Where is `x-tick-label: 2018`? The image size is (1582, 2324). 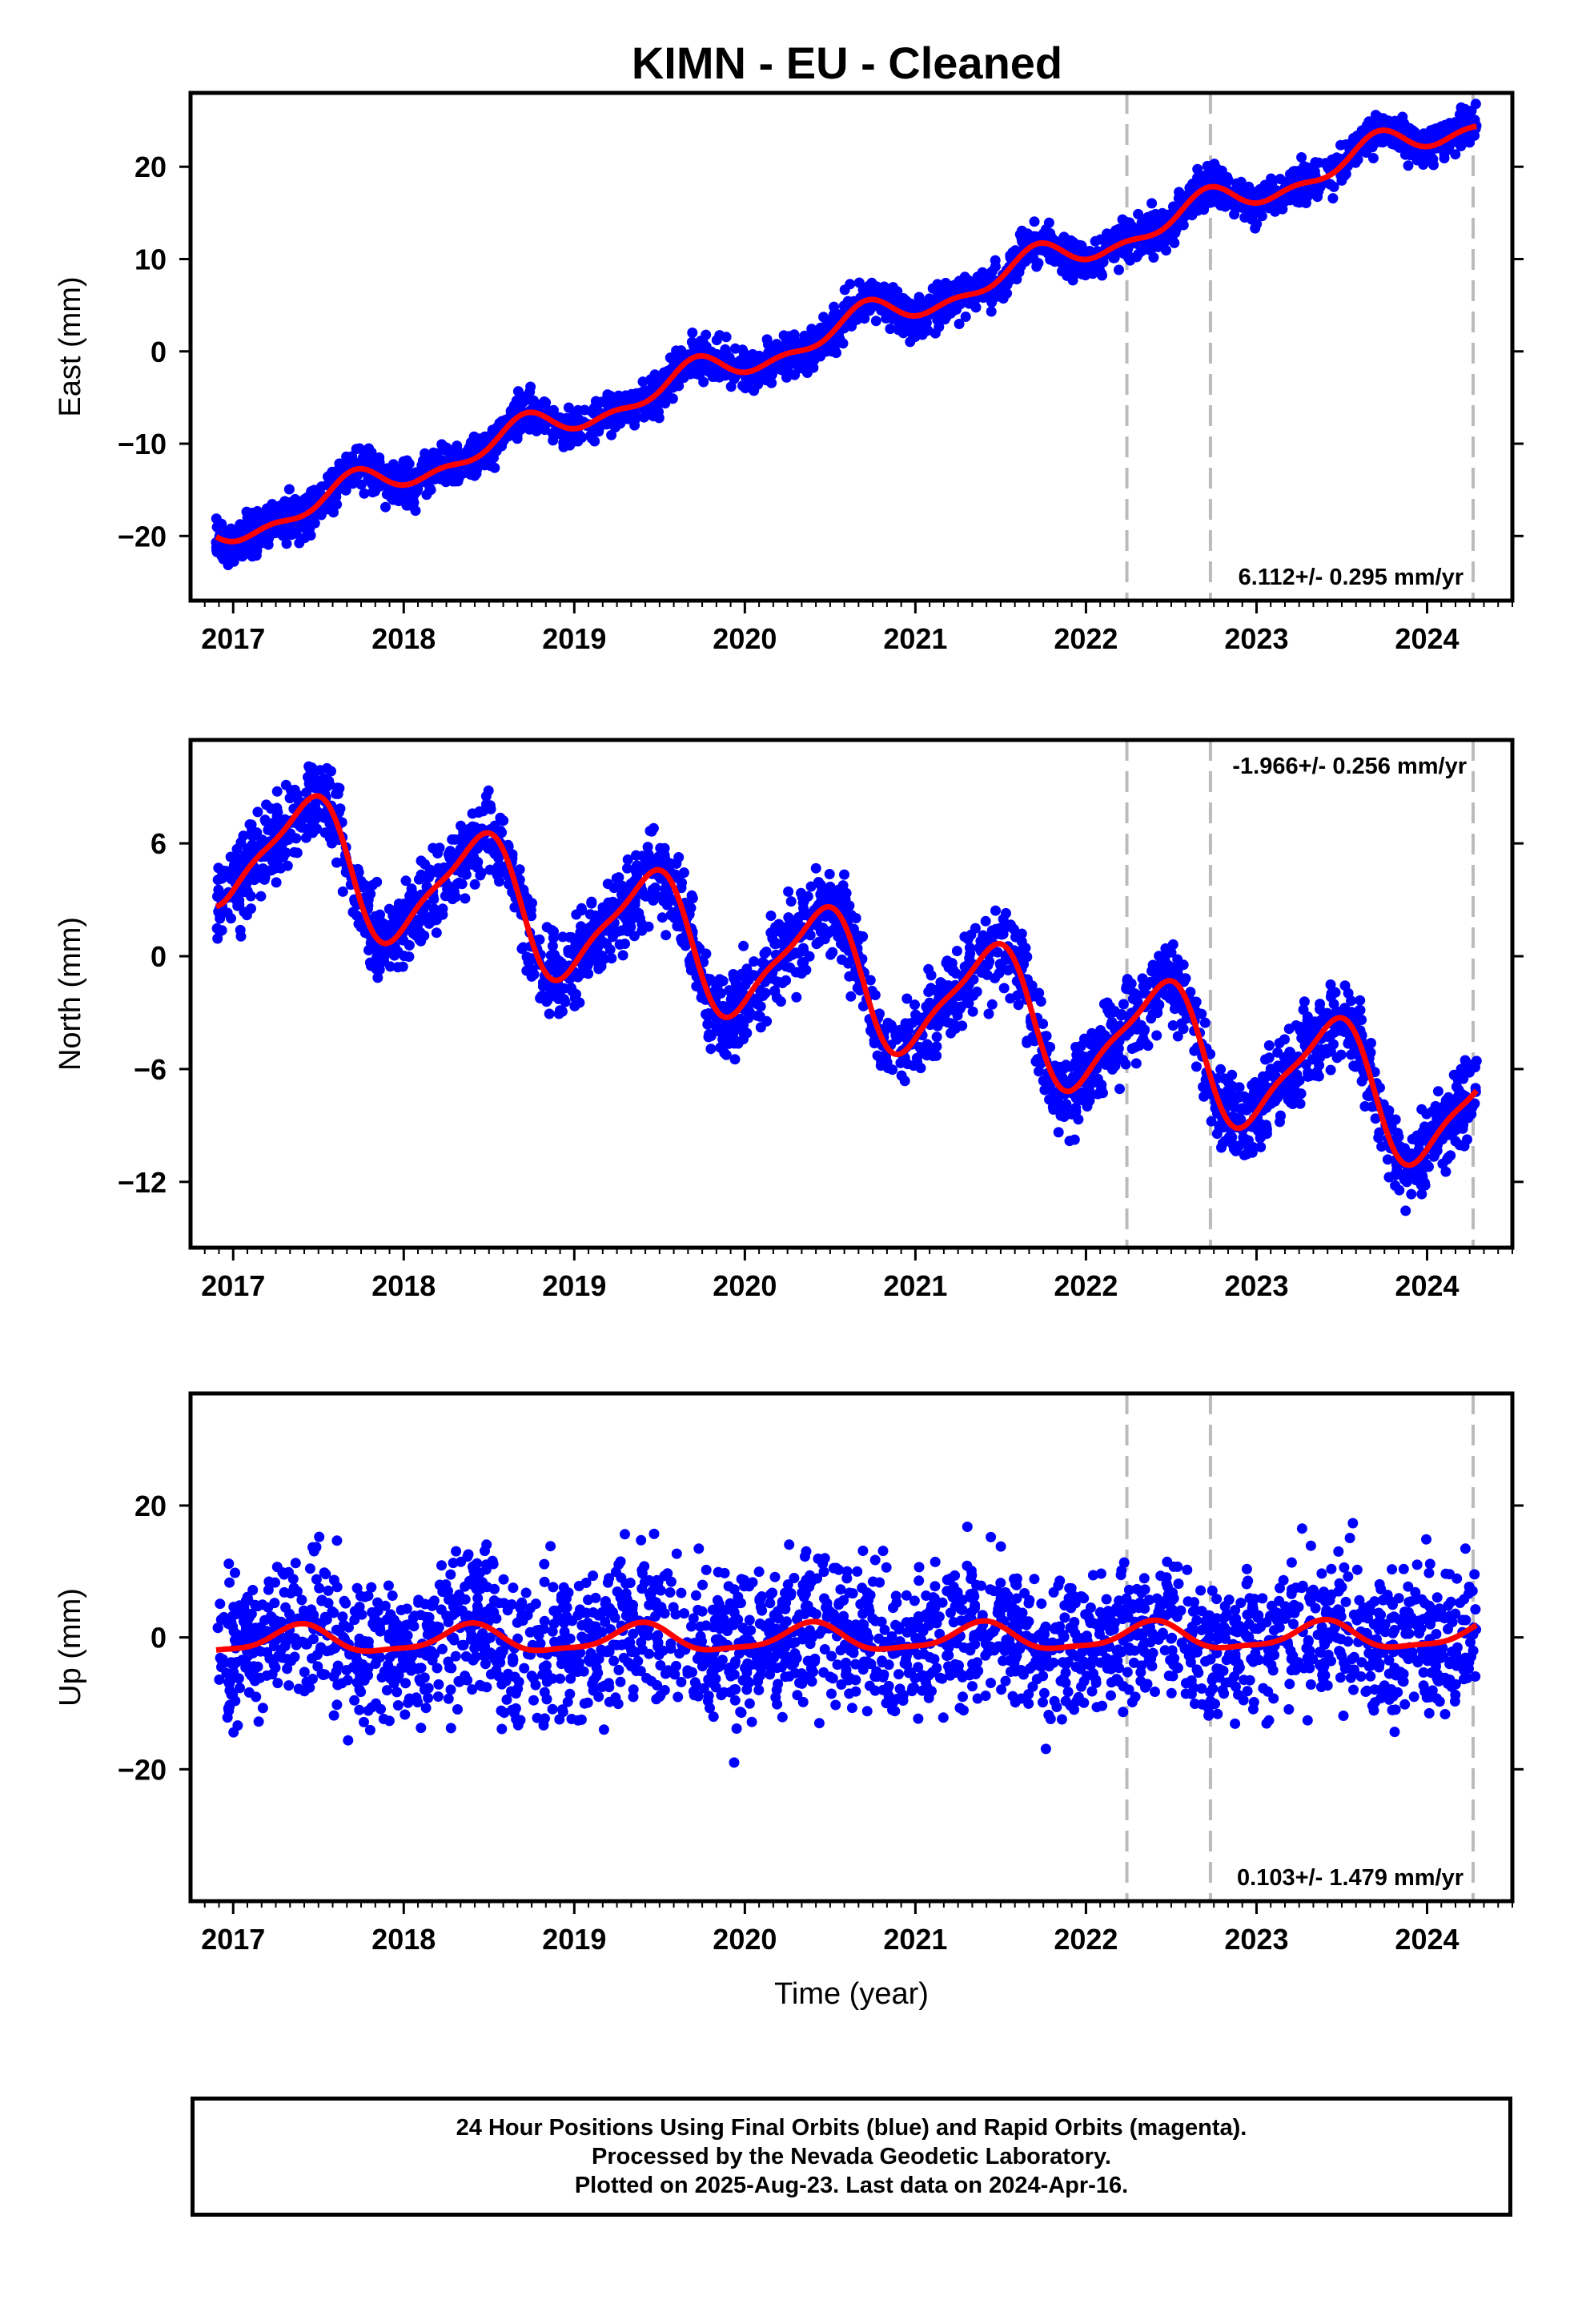
x-tick-label: 2018 is located at coordinates (403, 638).